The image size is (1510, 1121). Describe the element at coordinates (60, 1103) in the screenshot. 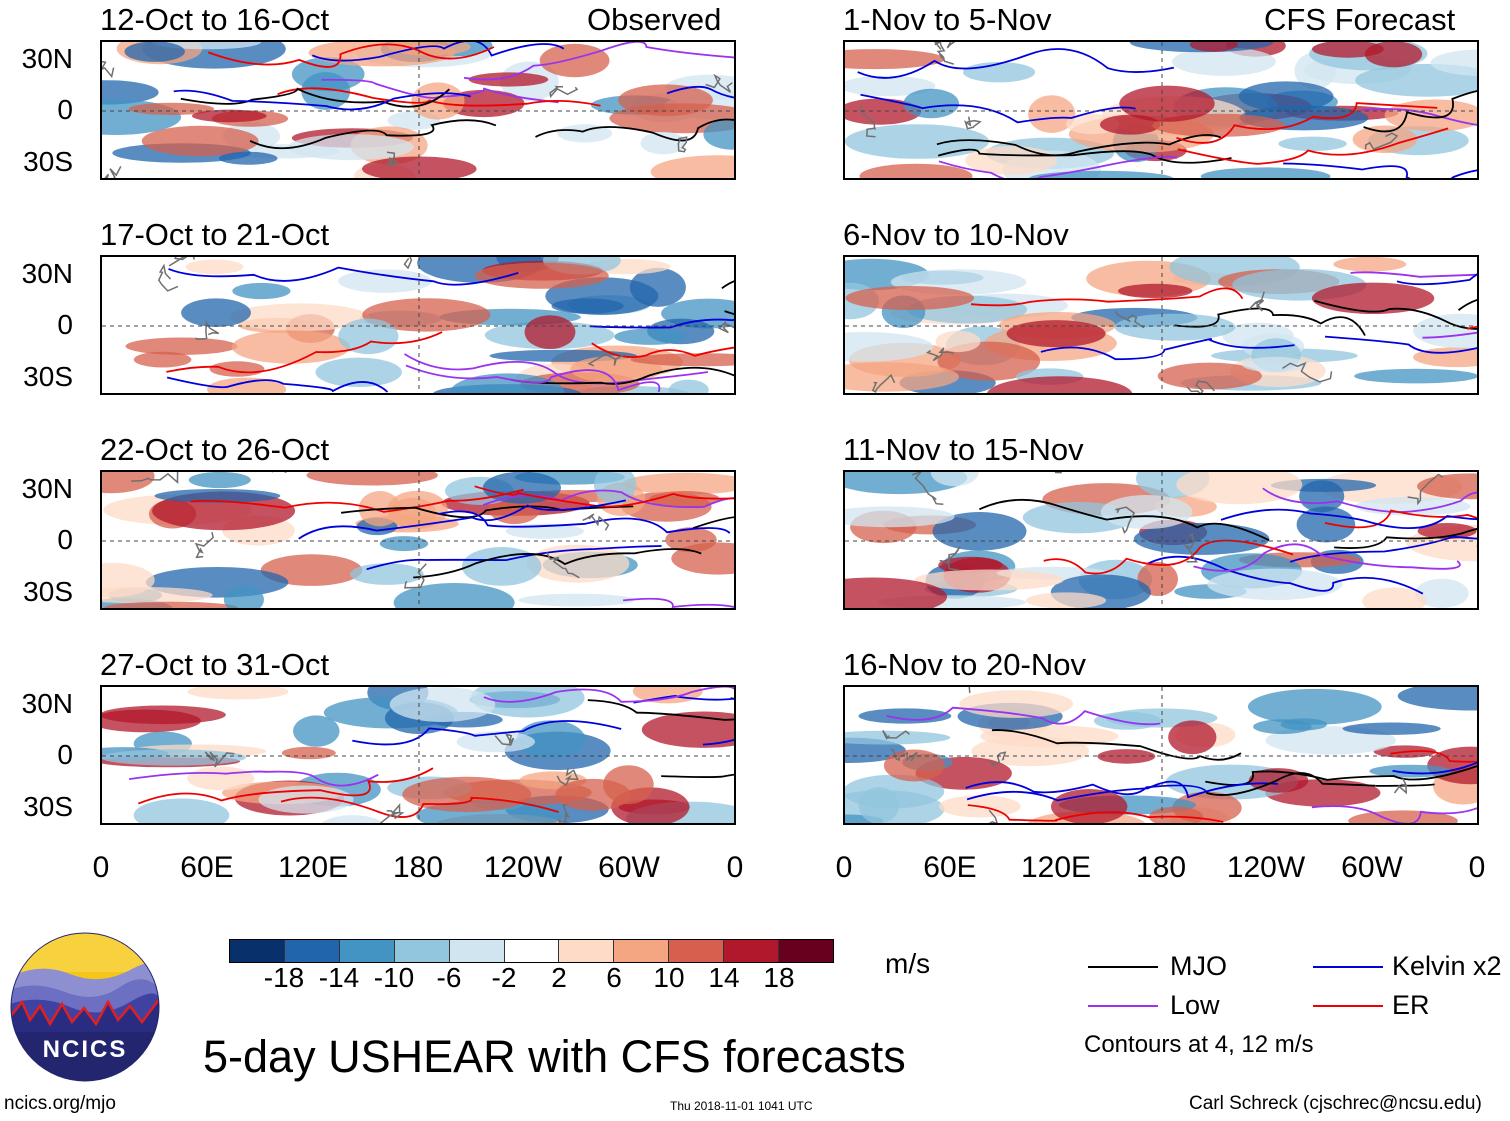

I see `footer-url: ncics.org/mjo` at that location.